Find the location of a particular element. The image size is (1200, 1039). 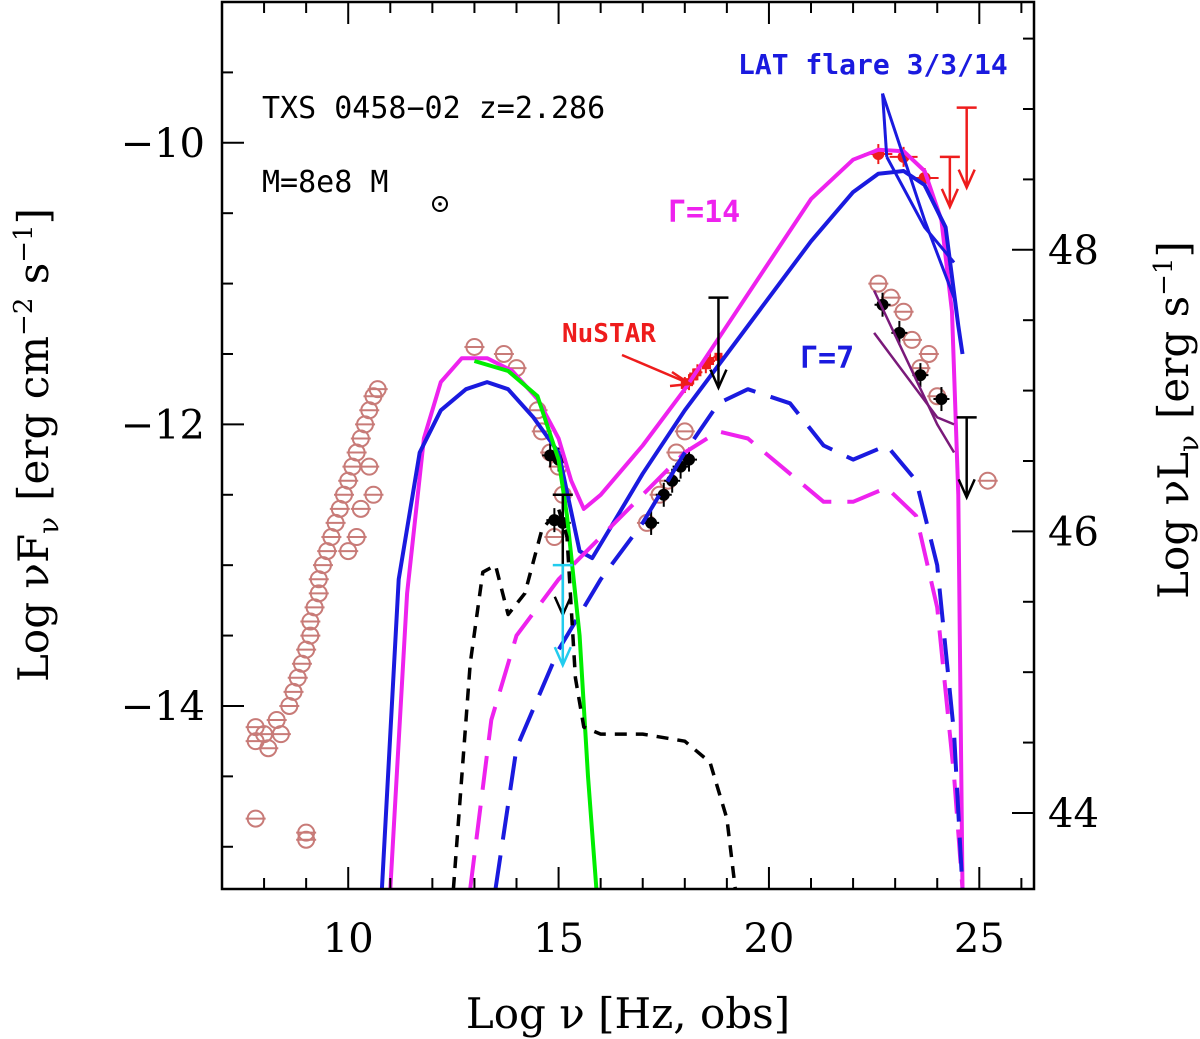

lat-flare-label: LAT flare 3/3/14 is located at coordinates (873, 64).